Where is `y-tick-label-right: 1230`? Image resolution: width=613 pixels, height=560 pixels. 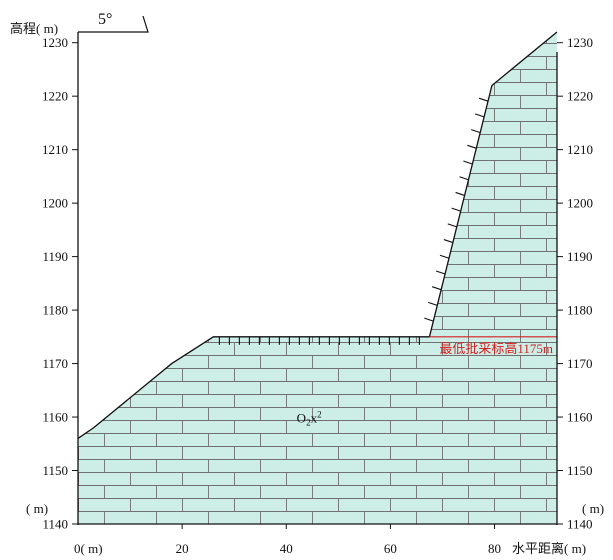
y-tick-label-right: 1230 is located at coordinates (580, 42).